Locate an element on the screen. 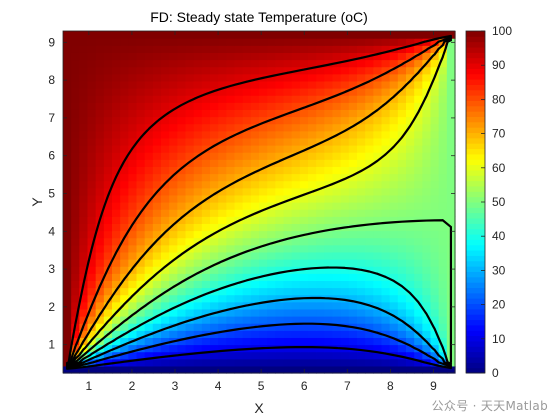  x-tick-label: 5 is located at coordinates (261, 386).